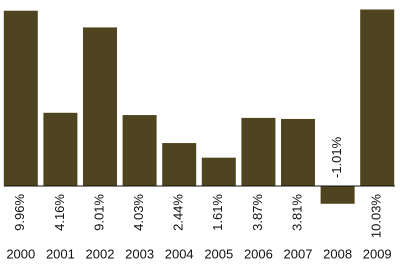 The width and height of the screenshot is (400, 266). What do you see at coordinates (20, 253) in the screenshot?
I see `x-tick-label: 2000` at bounding box center [20, 253].